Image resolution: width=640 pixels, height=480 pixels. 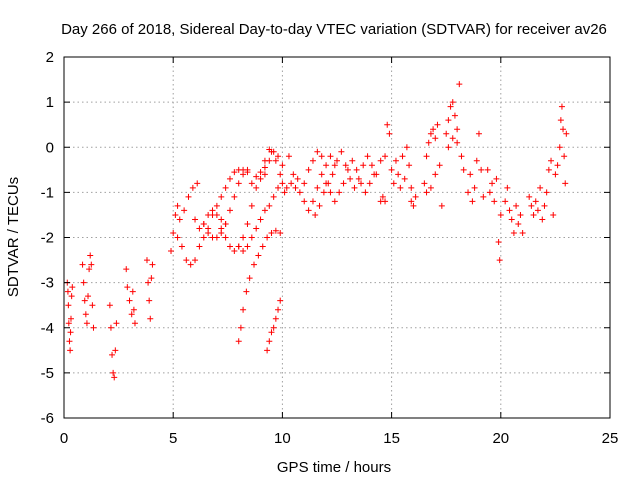 I want to click on y-axis-label: SDTVAR / TECUs, so click(x=13, y=237).